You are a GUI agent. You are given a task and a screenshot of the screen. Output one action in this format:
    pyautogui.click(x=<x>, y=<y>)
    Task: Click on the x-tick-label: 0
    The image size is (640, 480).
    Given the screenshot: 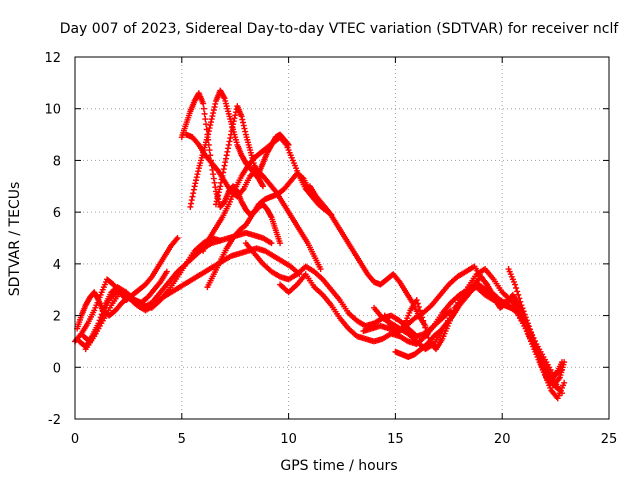 What is the action you would take?
    pyautogui.click(x=75, y=439)
    